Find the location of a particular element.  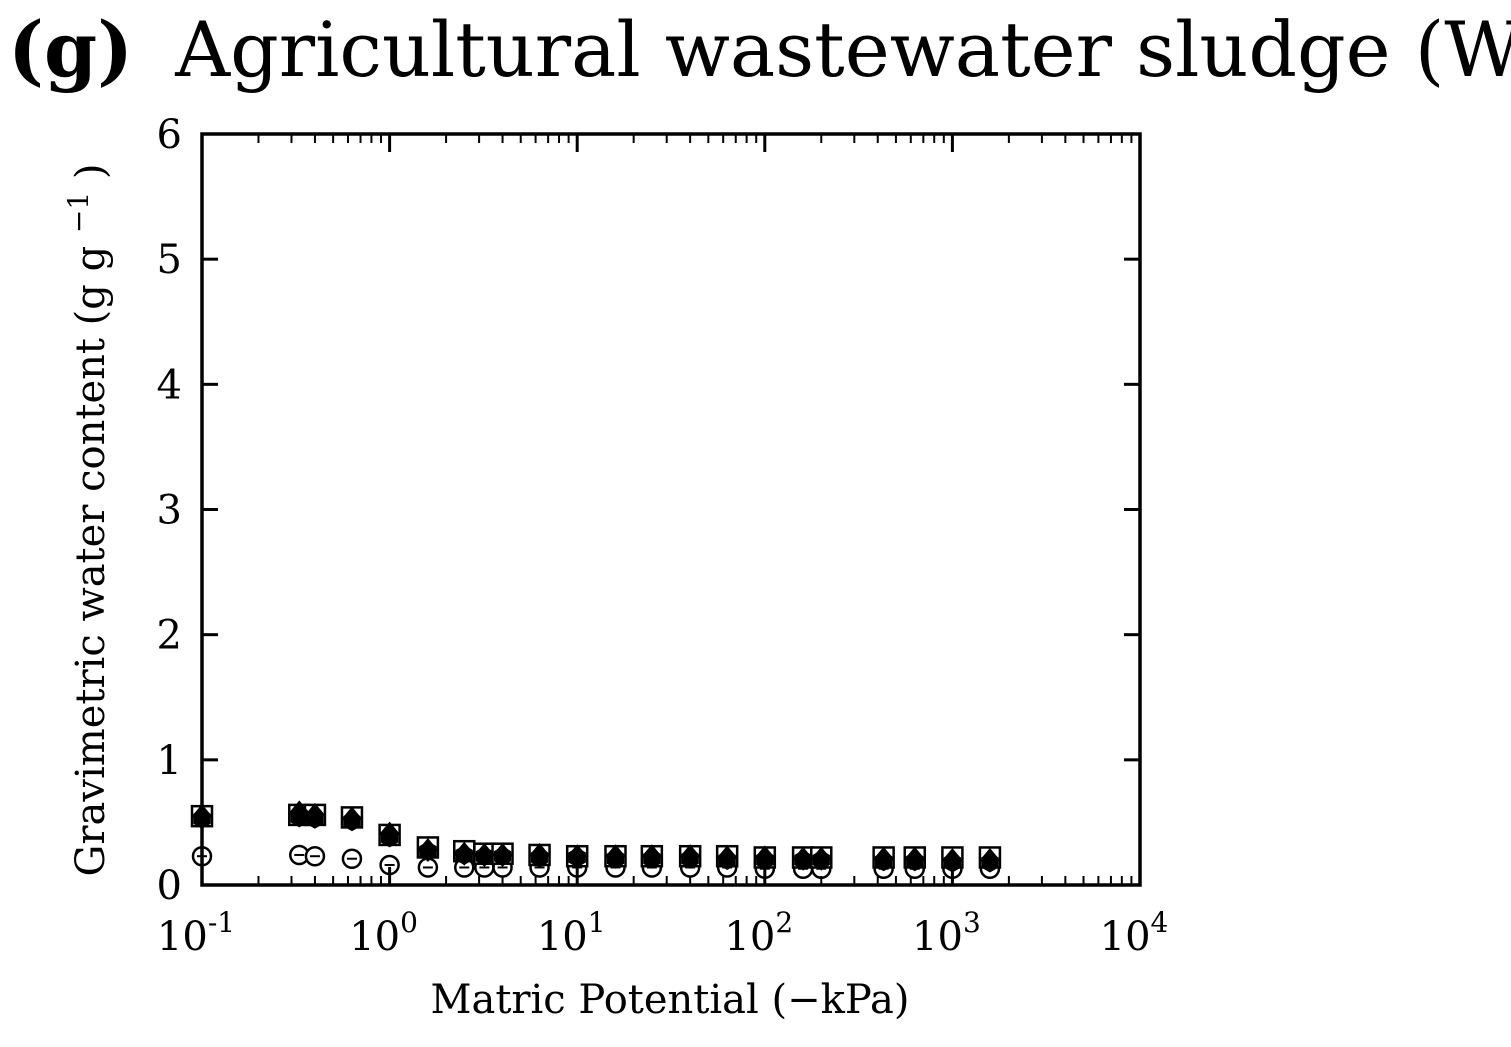

y-axis-label: Gravimetric water content (g g −1 ) is located at coordinates (83, 519).